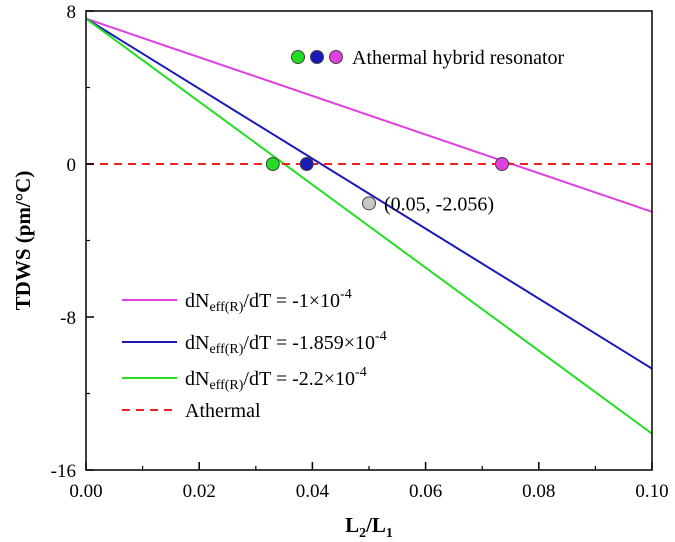 This screenshot has height=542, width=675. I want to click on legend-entry-1: dNeff(R)/dT = -1.859×10-4, so click(286, 343).